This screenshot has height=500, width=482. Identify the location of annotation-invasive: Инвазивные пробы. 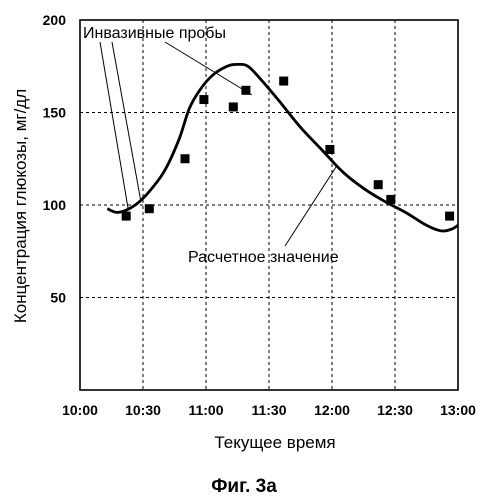
(154, 33).